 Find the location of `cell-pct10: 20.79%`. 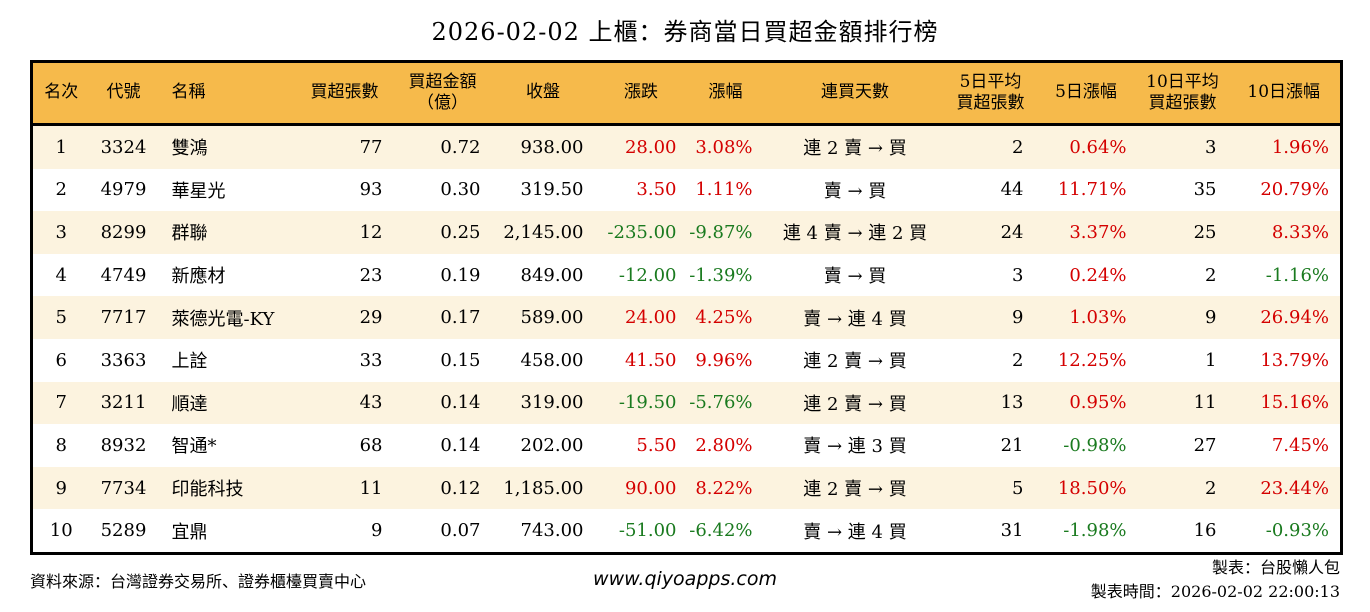

cell-pct10: 20.79% is located at coordinates (1294, 190).